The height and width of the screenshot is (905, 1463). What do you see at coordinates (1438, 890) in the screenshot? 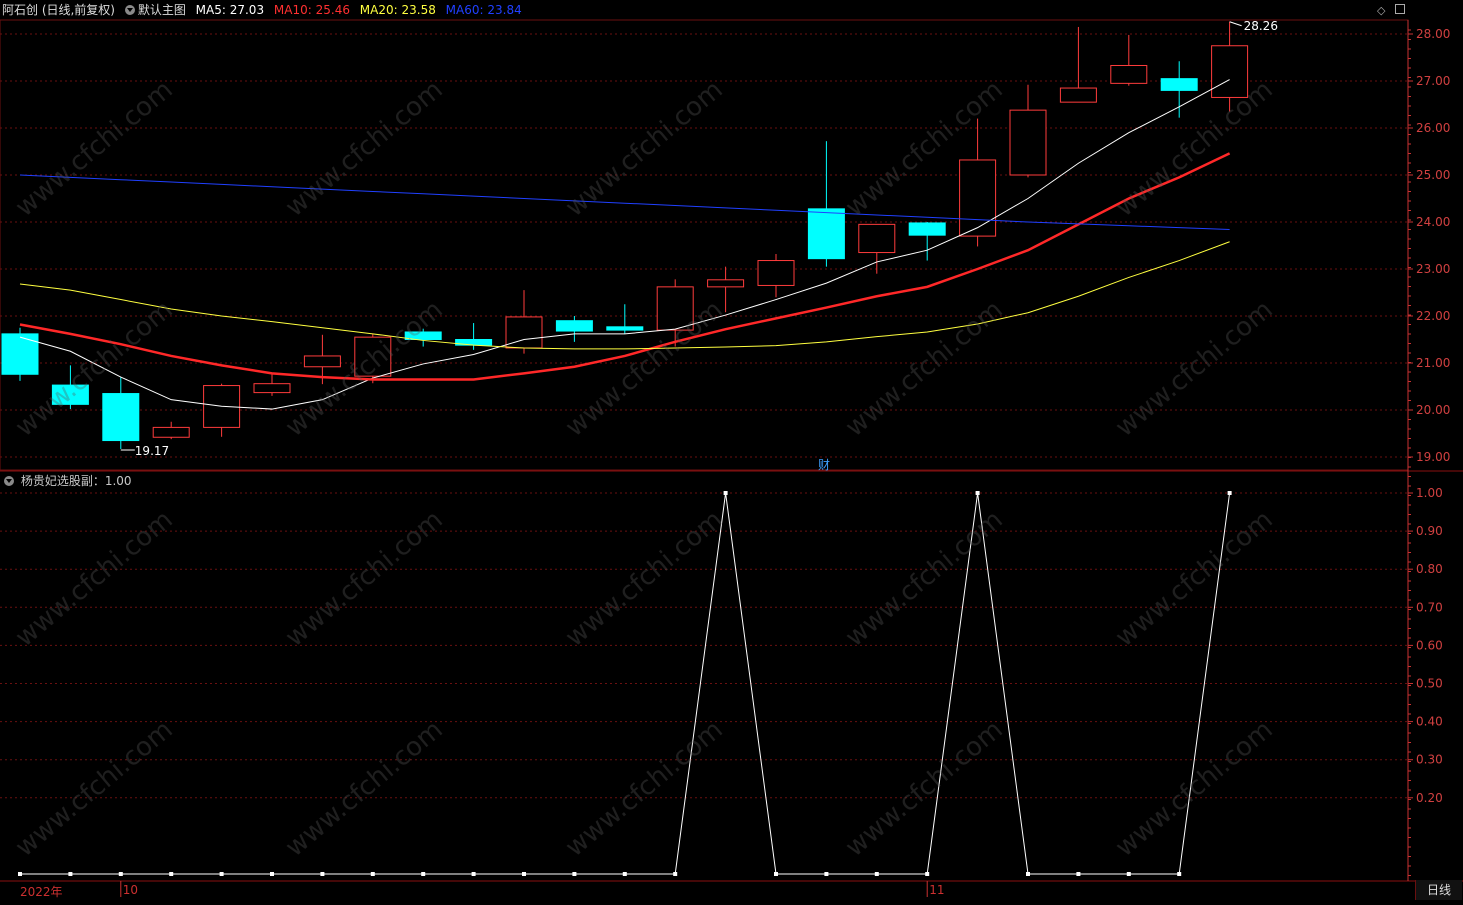
I see `period-button: 日线` at bounding box center [1438, 890].